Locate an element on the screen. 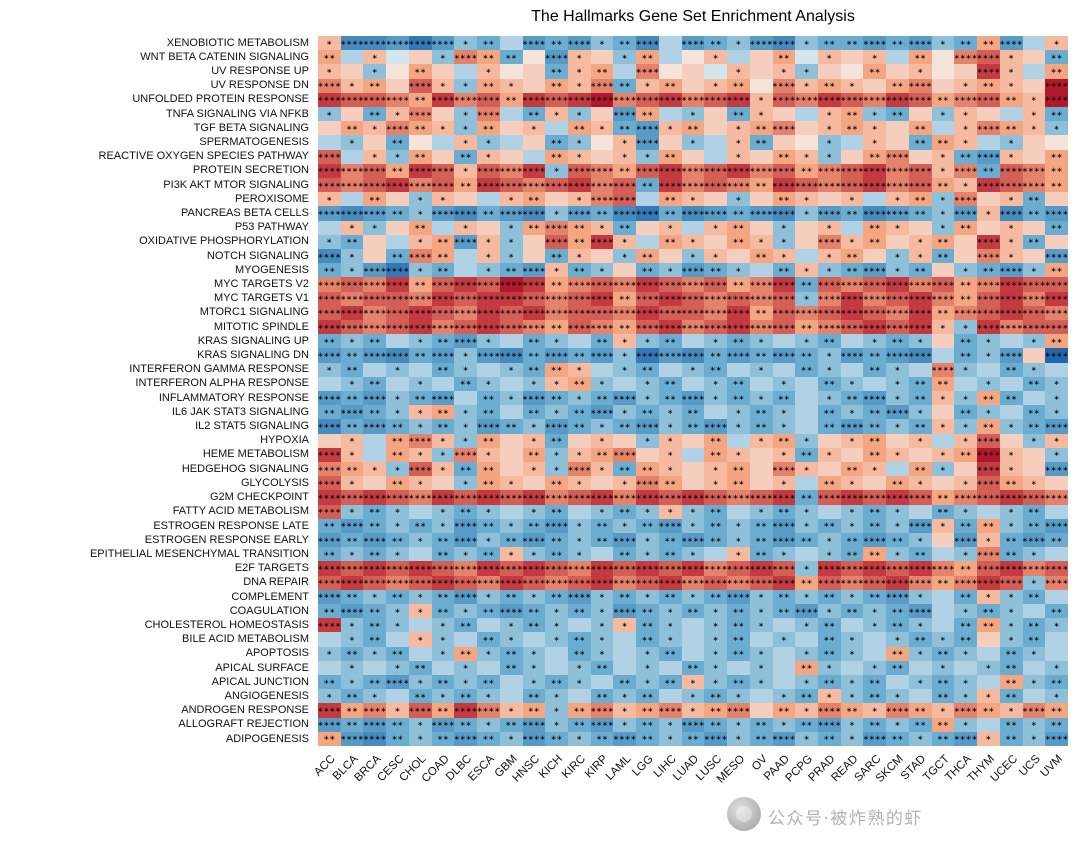 This screenshot has height=864, width=1080. y-axis-label: IL2 STAT5 SIGNALING is located at coordinates (252, 426).